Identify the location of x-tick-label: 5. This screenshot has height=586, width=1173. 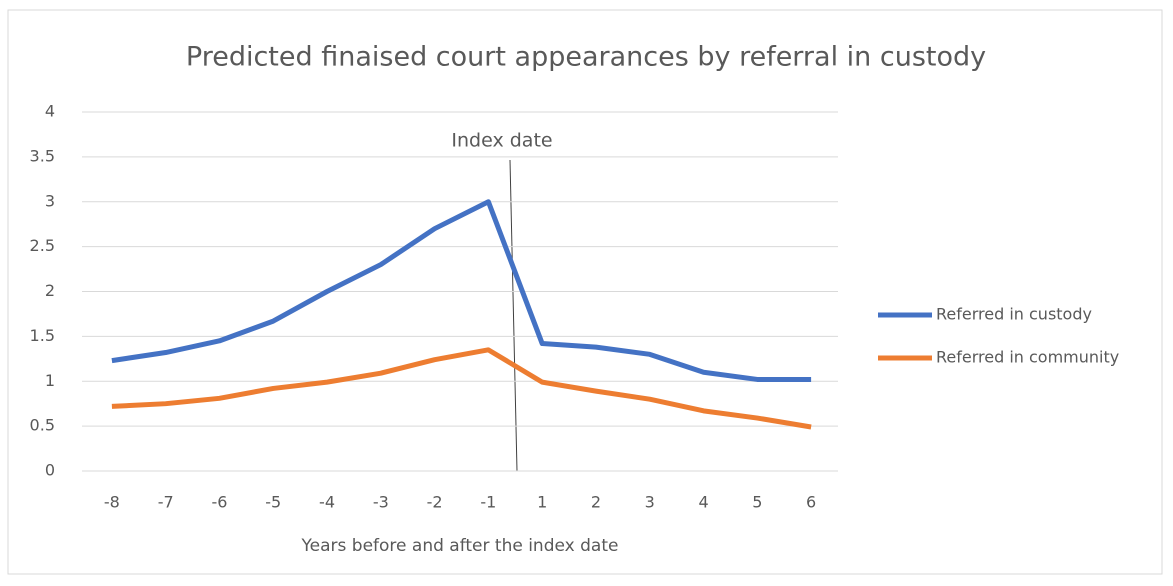
(757, 502).